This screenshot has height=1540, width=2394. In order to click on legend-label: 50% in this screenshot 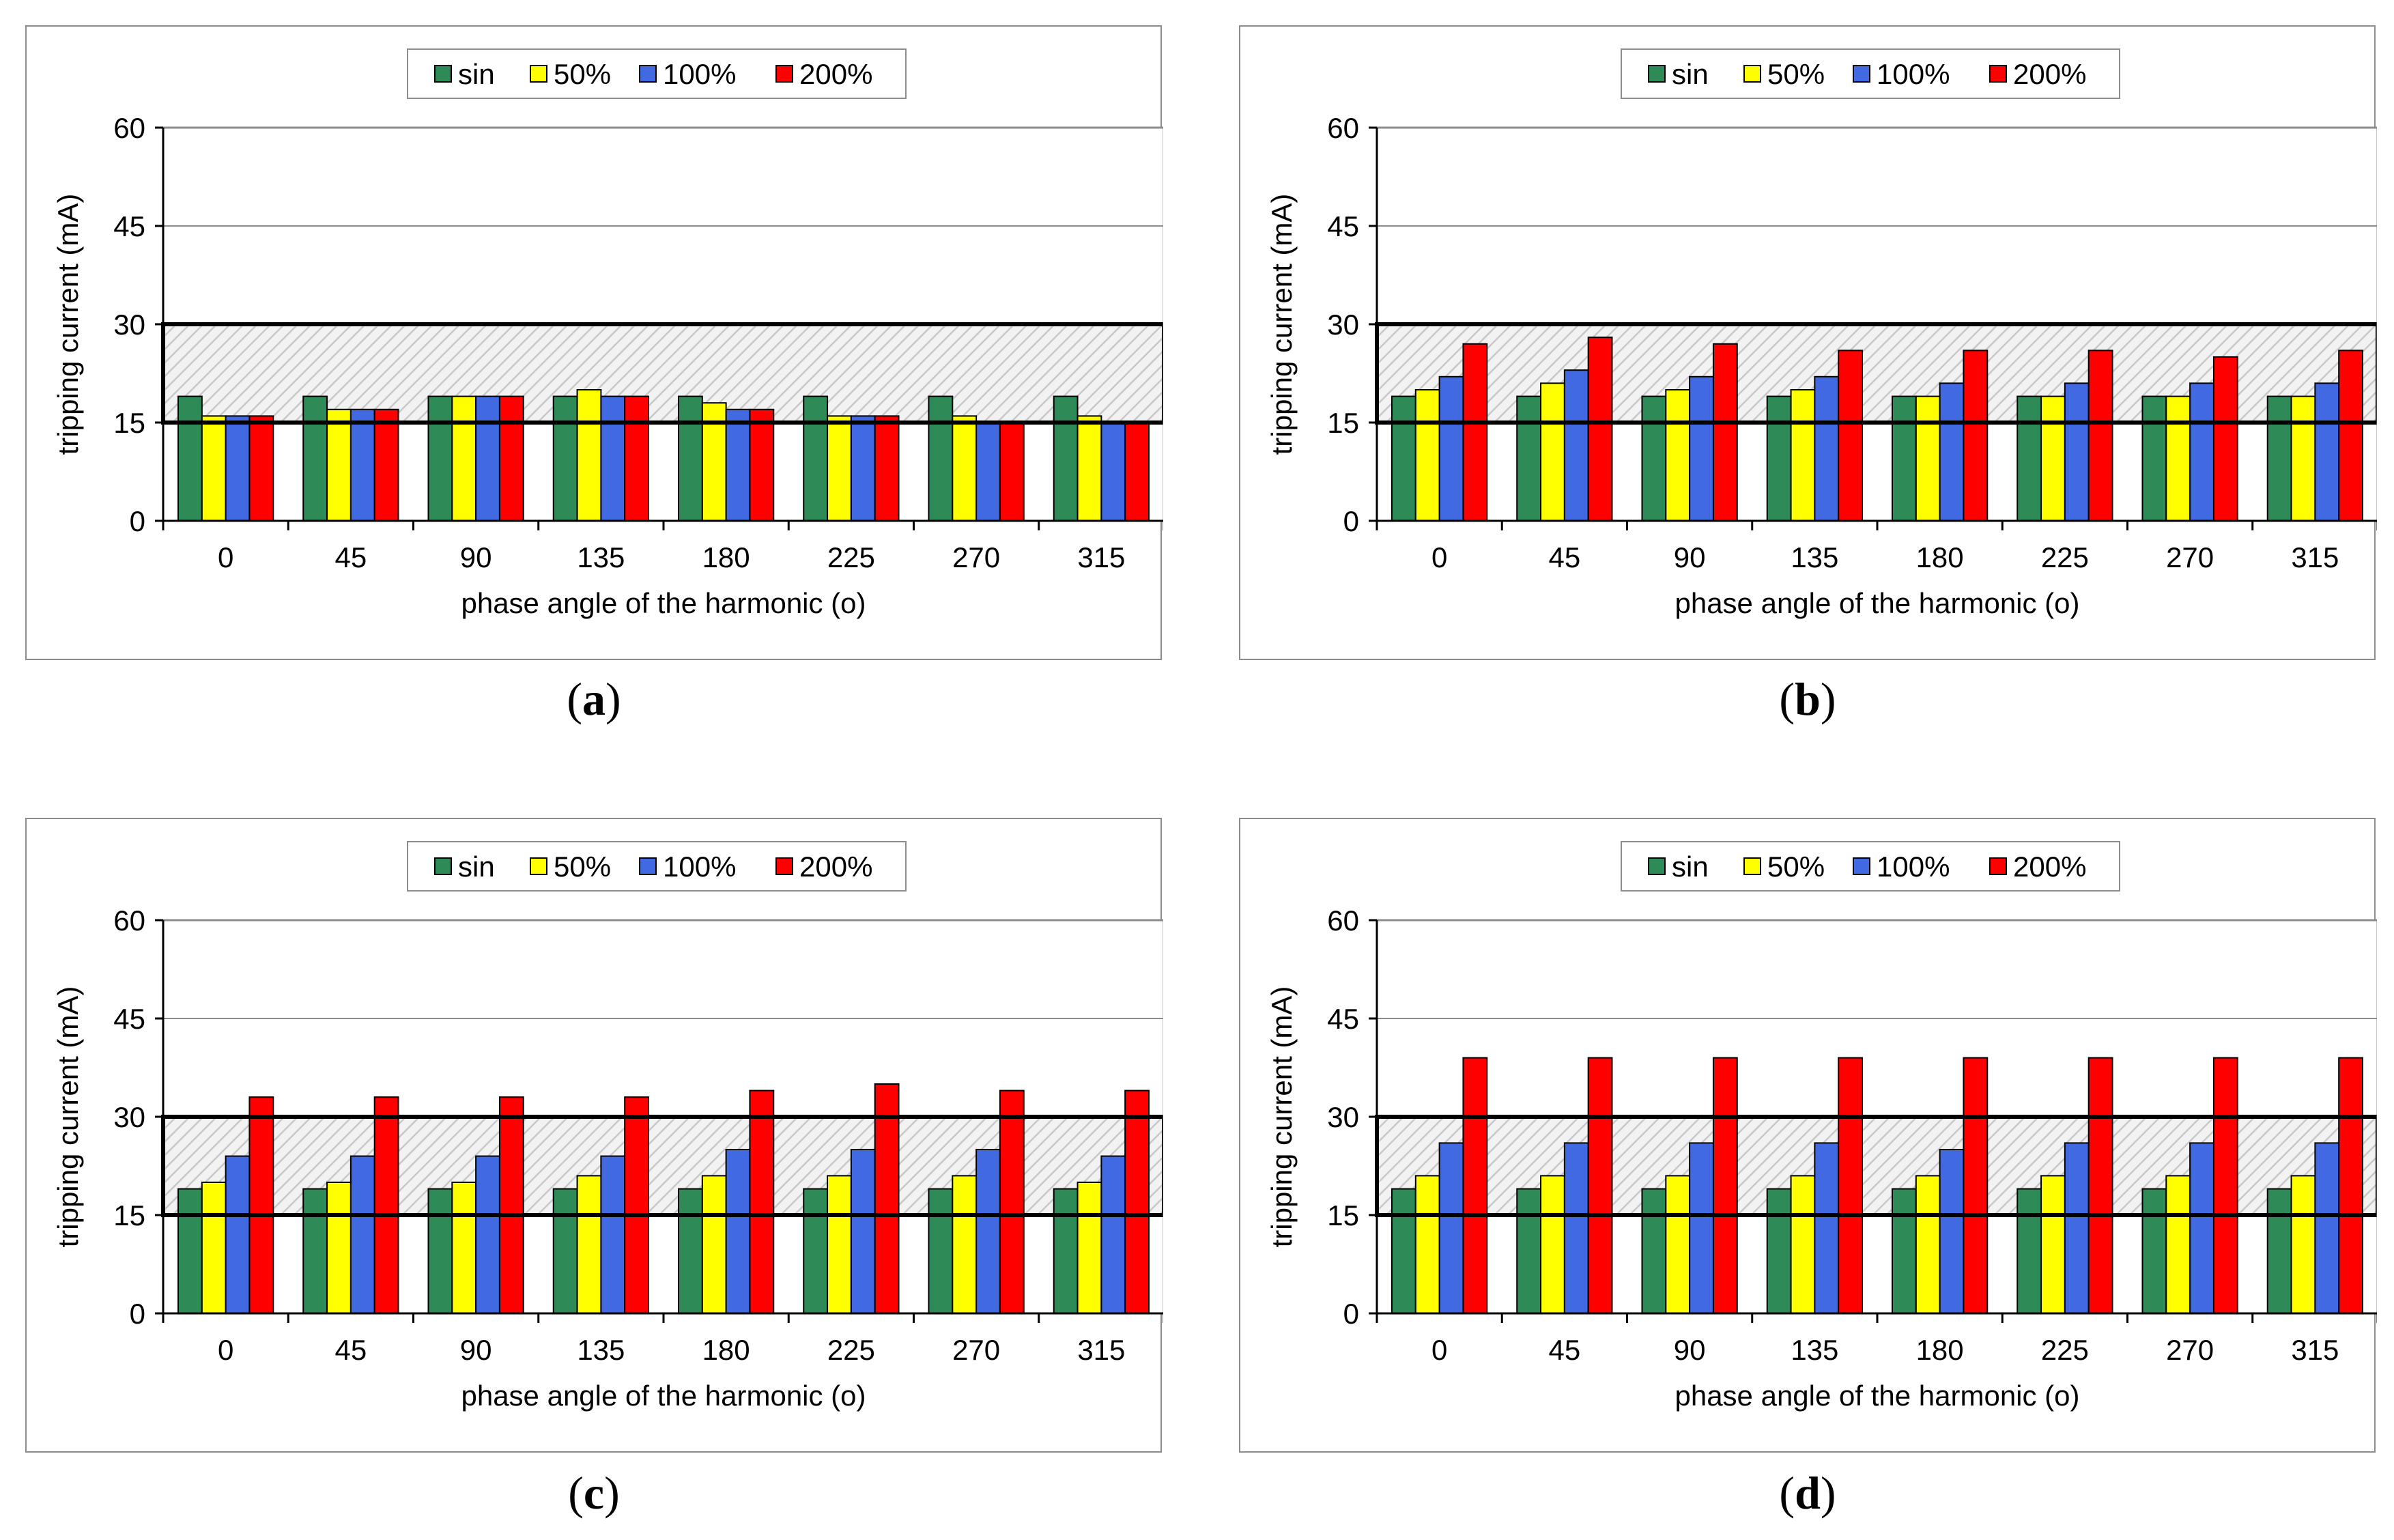, I will do `click(582, 74)`.